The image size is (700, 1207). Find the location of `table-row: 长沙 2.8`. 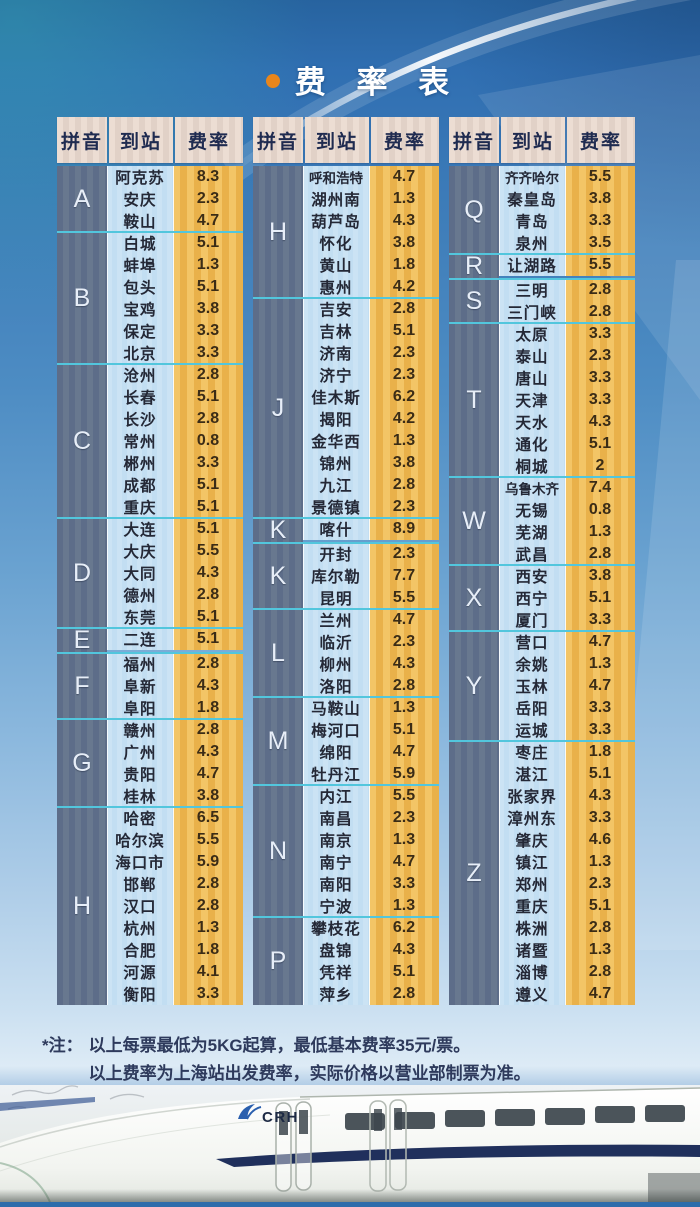

table-row: 长沙 2.8 is located at coordinates (175, 419).